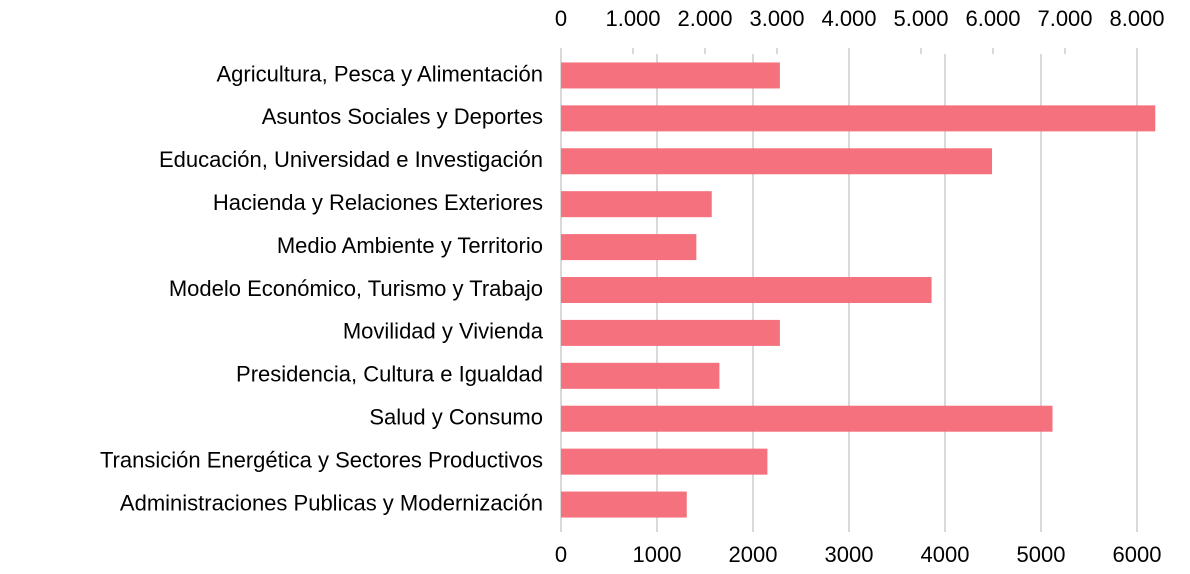 The height and width of the screenshot is (574, 1190). I want to click on y-tick-label: Medio Ambiente y Territorio, so click(410, 245).